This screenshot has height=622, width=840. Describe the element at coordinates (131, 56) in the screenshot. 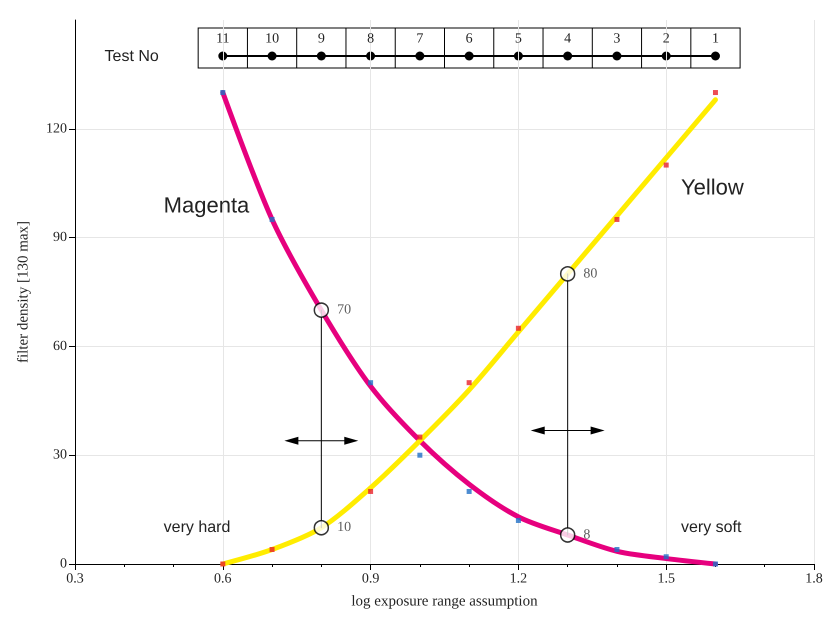

I see `annotation: Test No` at that location.